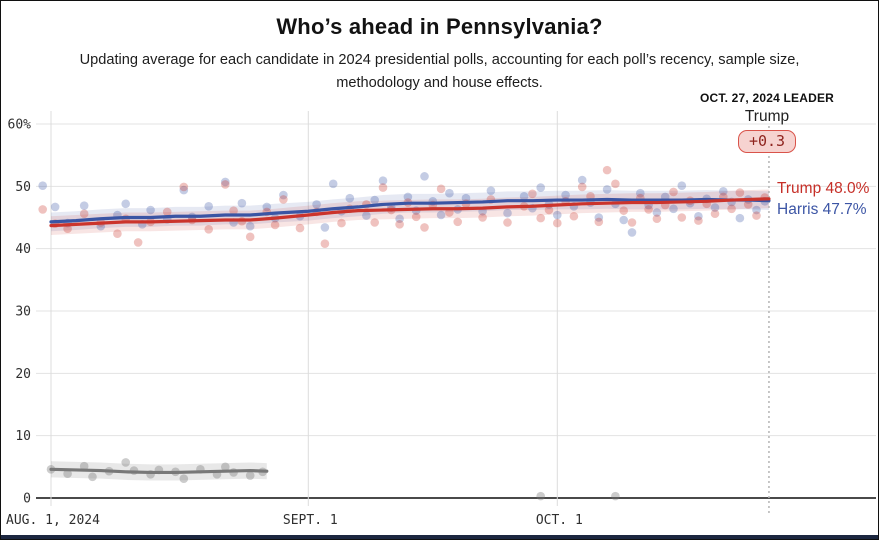 Image resolution: width=879 pixels, height=540 pixels. What do you see at coordinates (23, 187) in the screenshot?
I see `y-tick-label: 50` at bounding box center [23, 187].